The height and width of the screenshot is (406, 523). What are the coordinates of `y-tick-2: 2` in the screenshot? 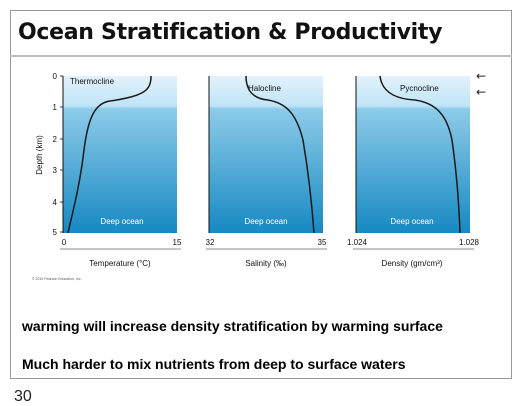 It's located at (55, 139).